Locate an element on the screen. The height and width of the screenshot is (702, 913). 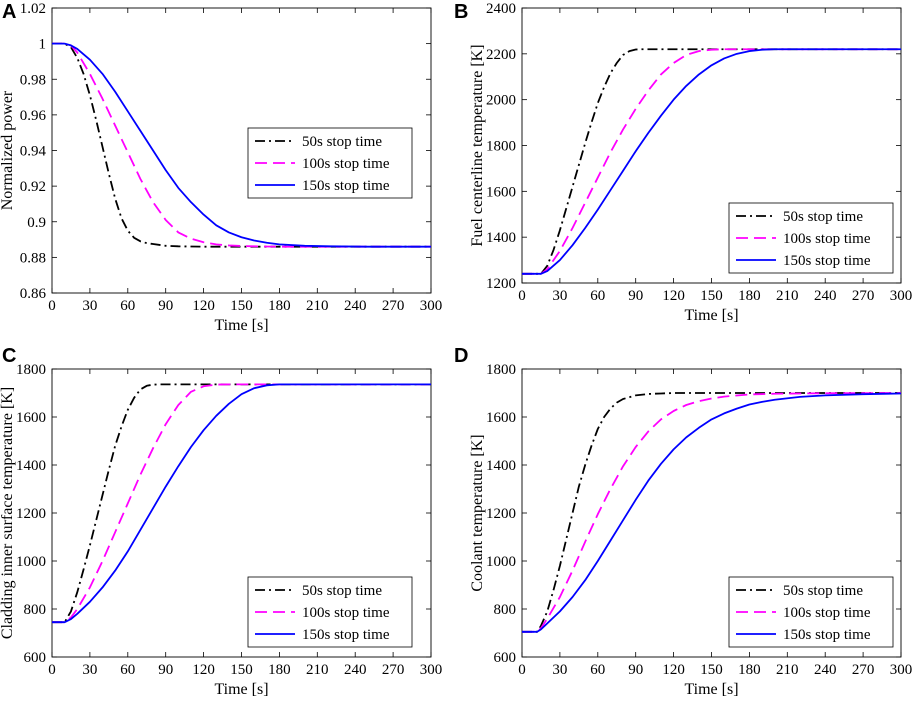
y-tick-label: 1800 is located at coordinates (31, 370).